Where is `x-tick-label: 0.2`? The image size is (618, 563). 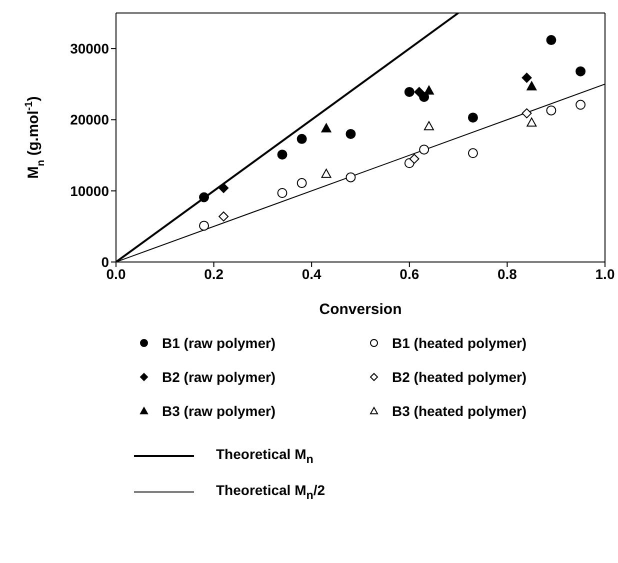 x-tick-label: 0.2 is located at coordinates (214, 274).